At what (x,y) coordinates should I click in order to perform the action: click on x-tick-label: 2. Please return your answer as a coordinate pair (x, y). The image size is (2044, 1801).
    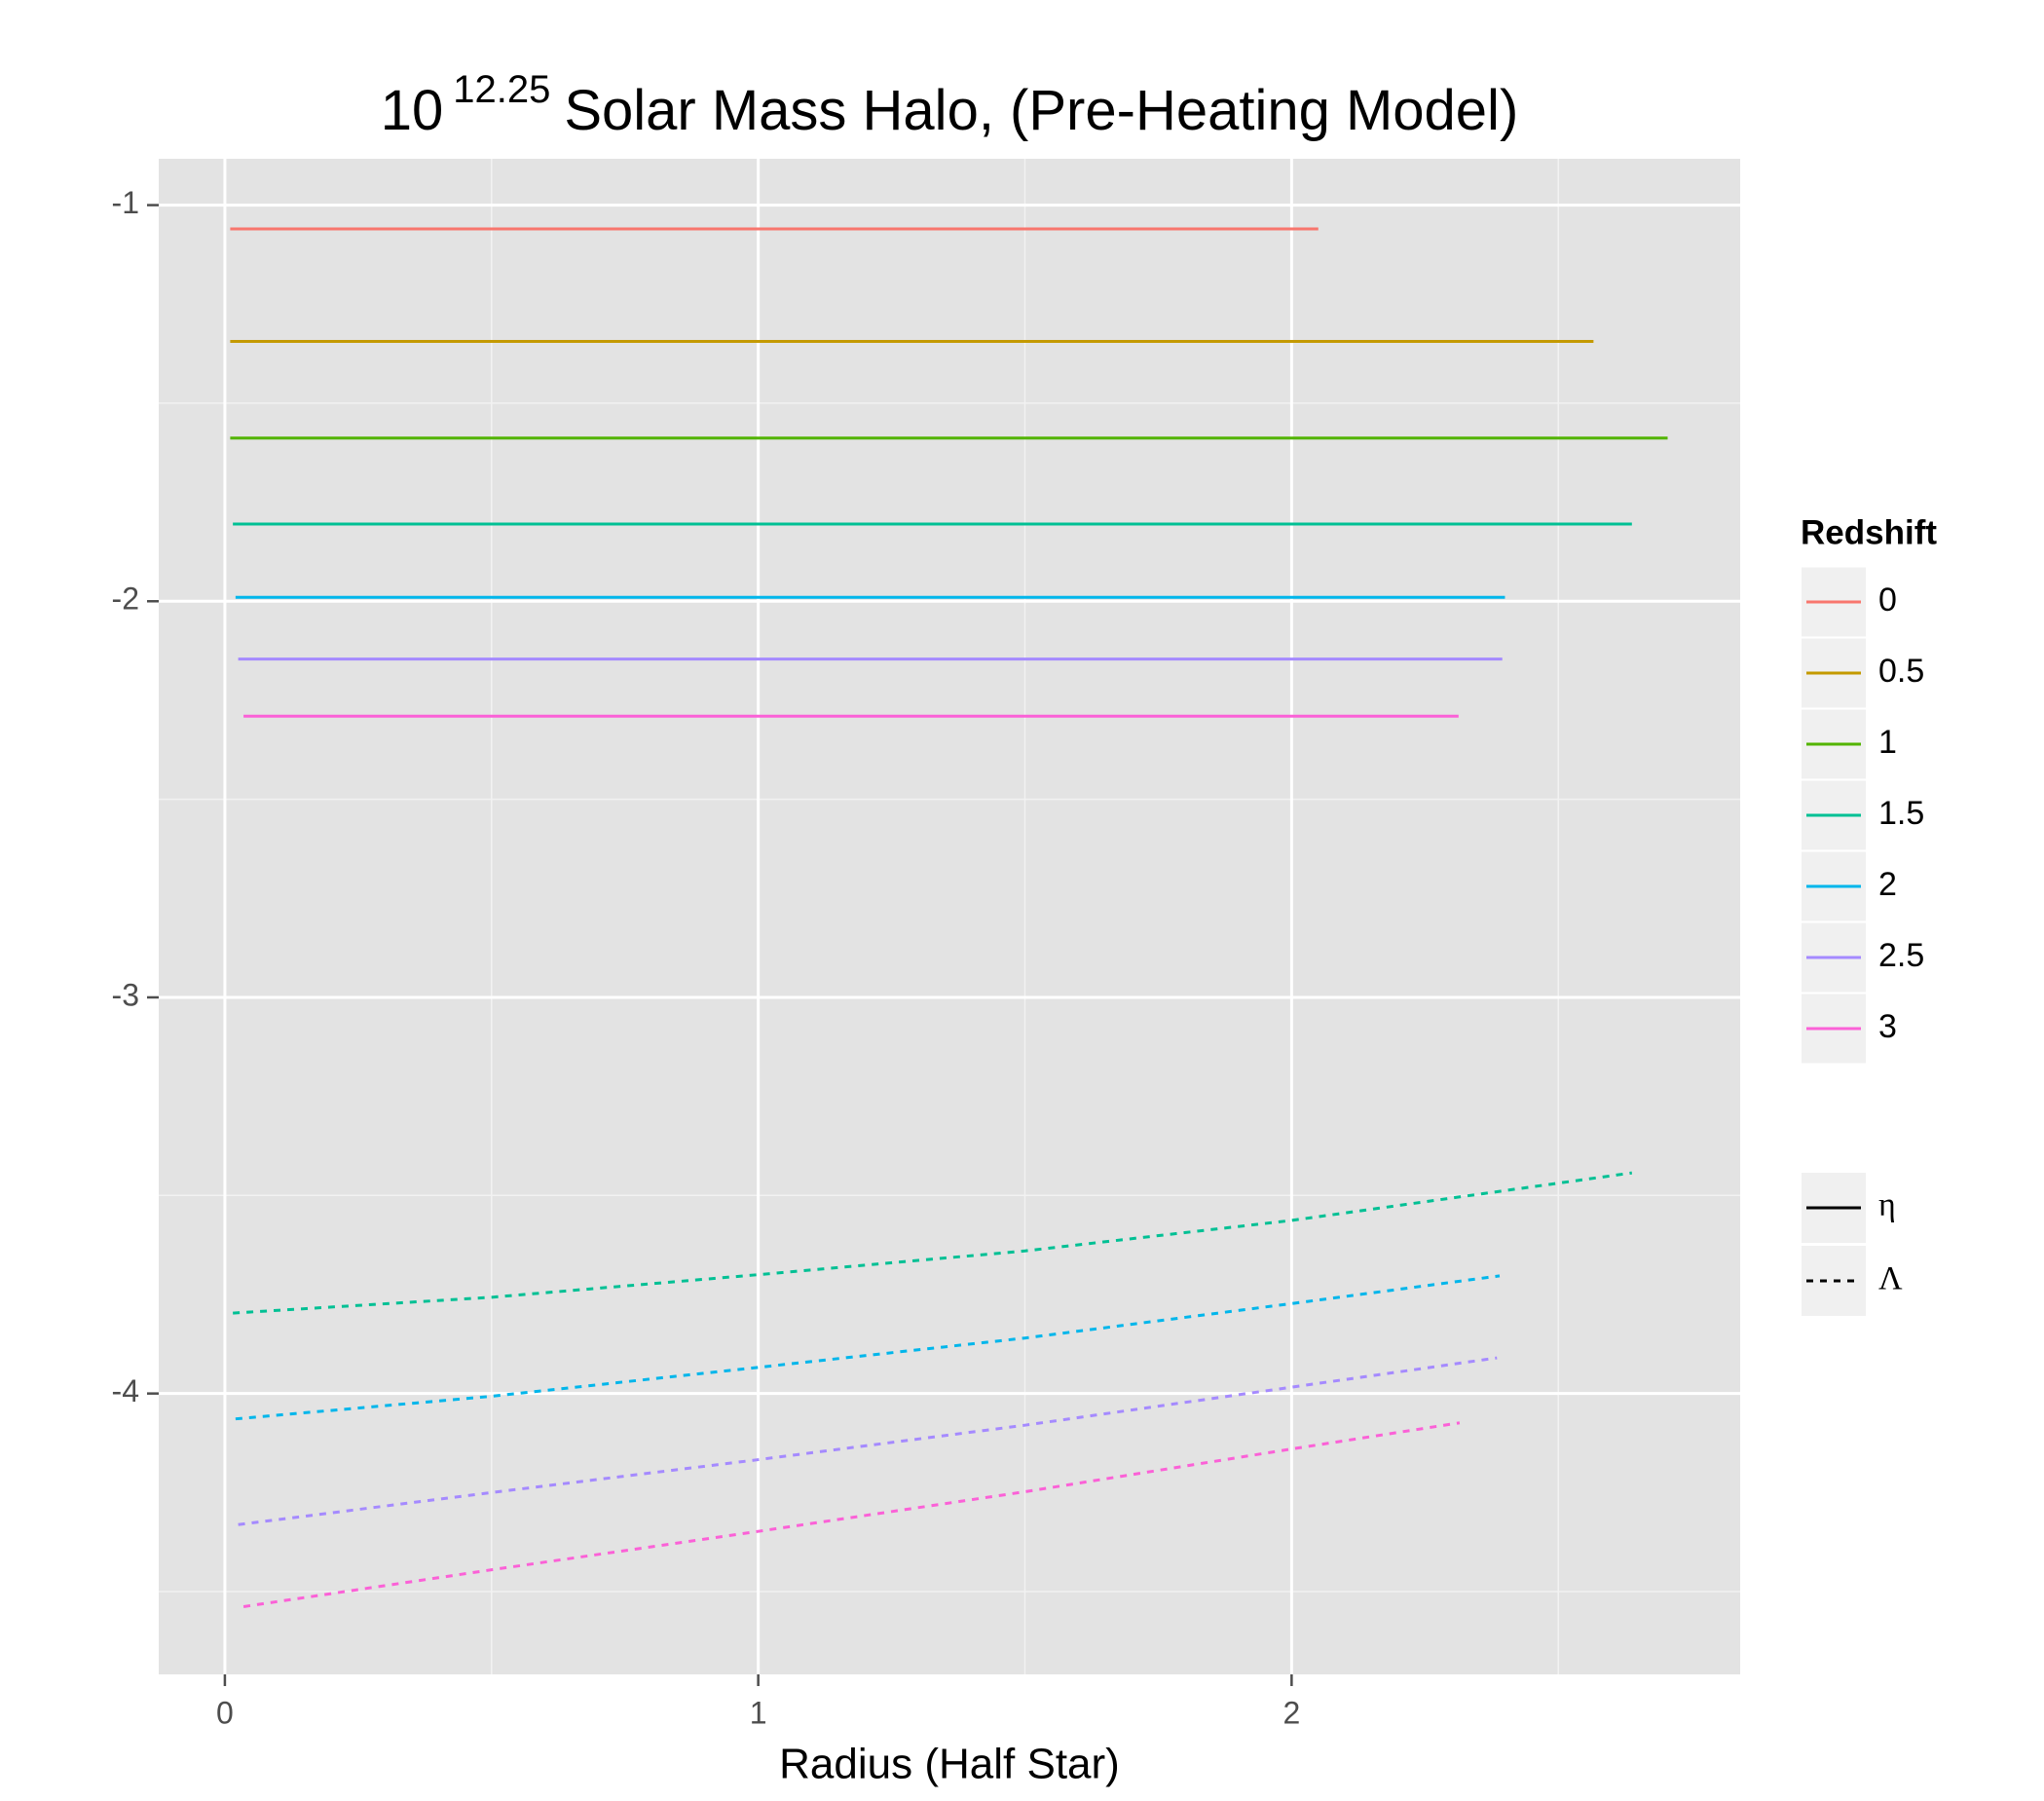
    Looking at the image, I should click on (1291, 1712).